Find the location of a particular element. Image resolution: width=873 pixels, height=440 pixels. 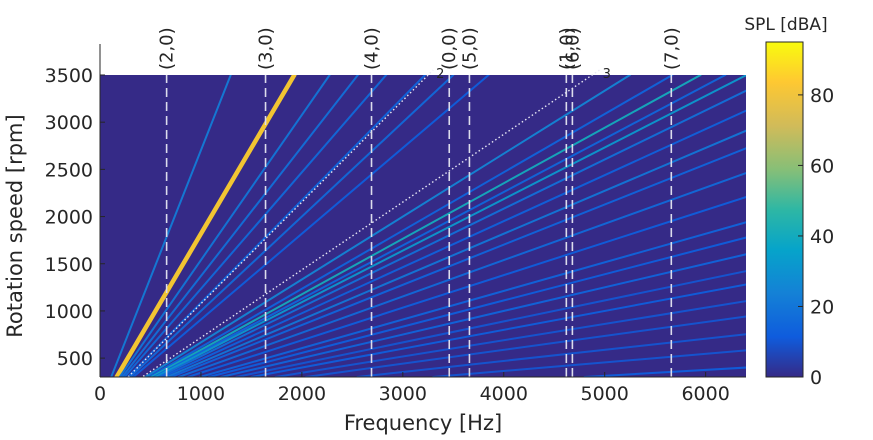

order-reference-label: 3 is located at coordinates (607, 74).